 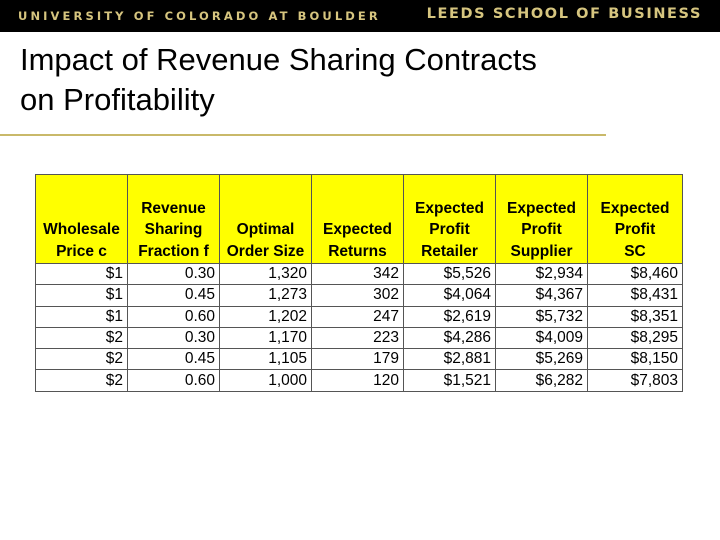 What do you see at coordinates (635, 380) in the screenshot?
I see `cell-profit-sc: $7,803` at bounding box center [635, 380].